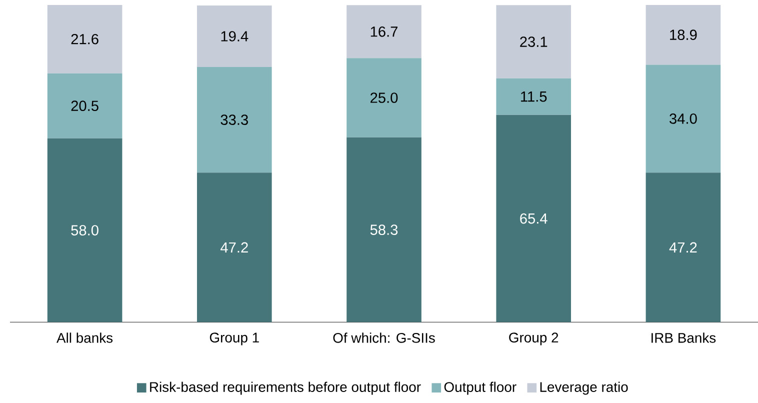 The image size is (758, 403). I want to click on data-label: 18.9, so click(683, 35).